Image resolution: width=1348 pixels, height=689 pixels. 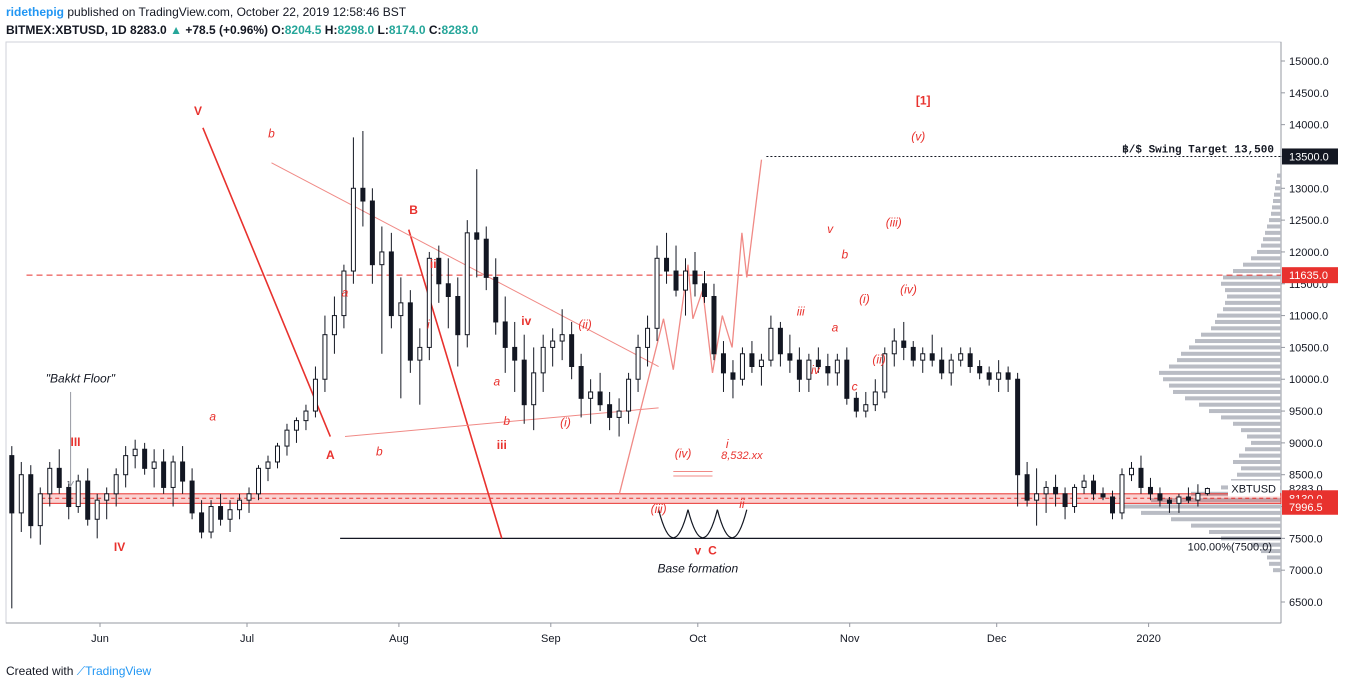 What do you see at coordinates (497, 382) in the screenshot?
I see `annotation-16: a` at bounding box center [497, 382].